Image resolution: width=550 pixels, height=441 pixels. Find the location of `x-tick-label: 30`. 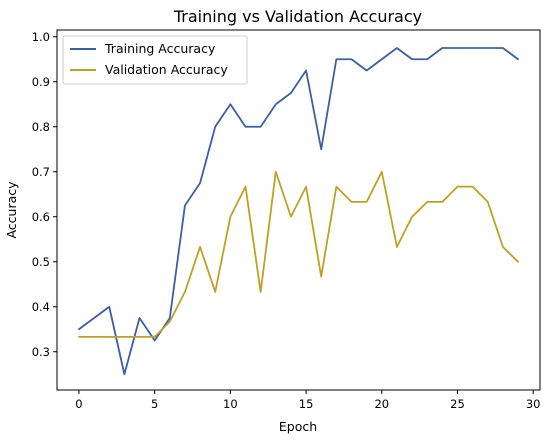

x-tick-label: 30 is located at coordinates (533, 404).